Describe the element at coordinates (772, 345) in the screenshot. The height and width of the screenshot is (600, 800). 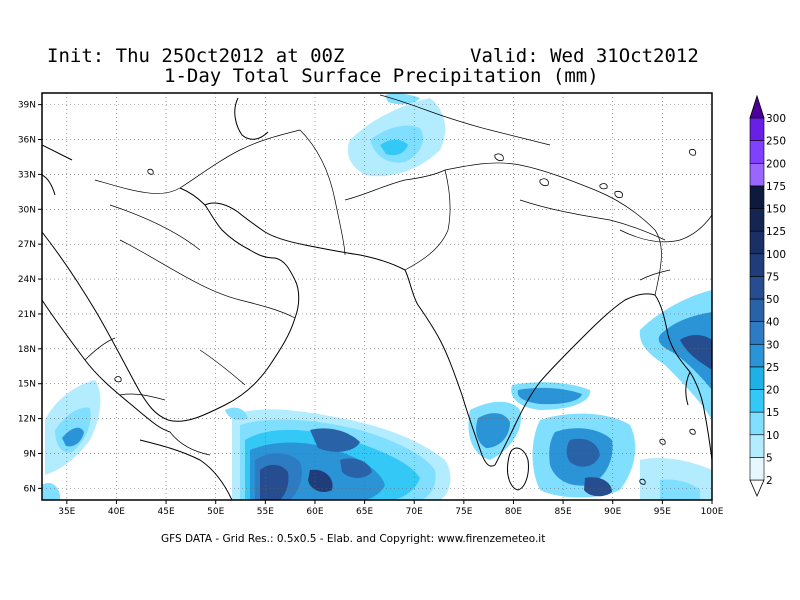
I see `colorbar-label: 30` at that location.